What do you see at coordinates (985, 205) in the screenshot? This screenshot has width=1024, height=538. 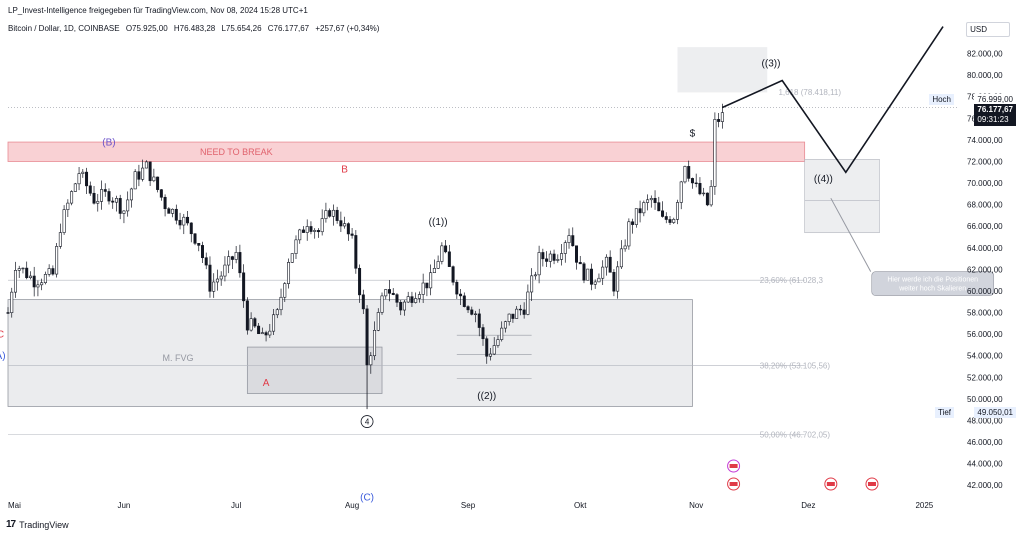 I see `y-tick-label: 68.000,00` at bounding box center [985, 205].